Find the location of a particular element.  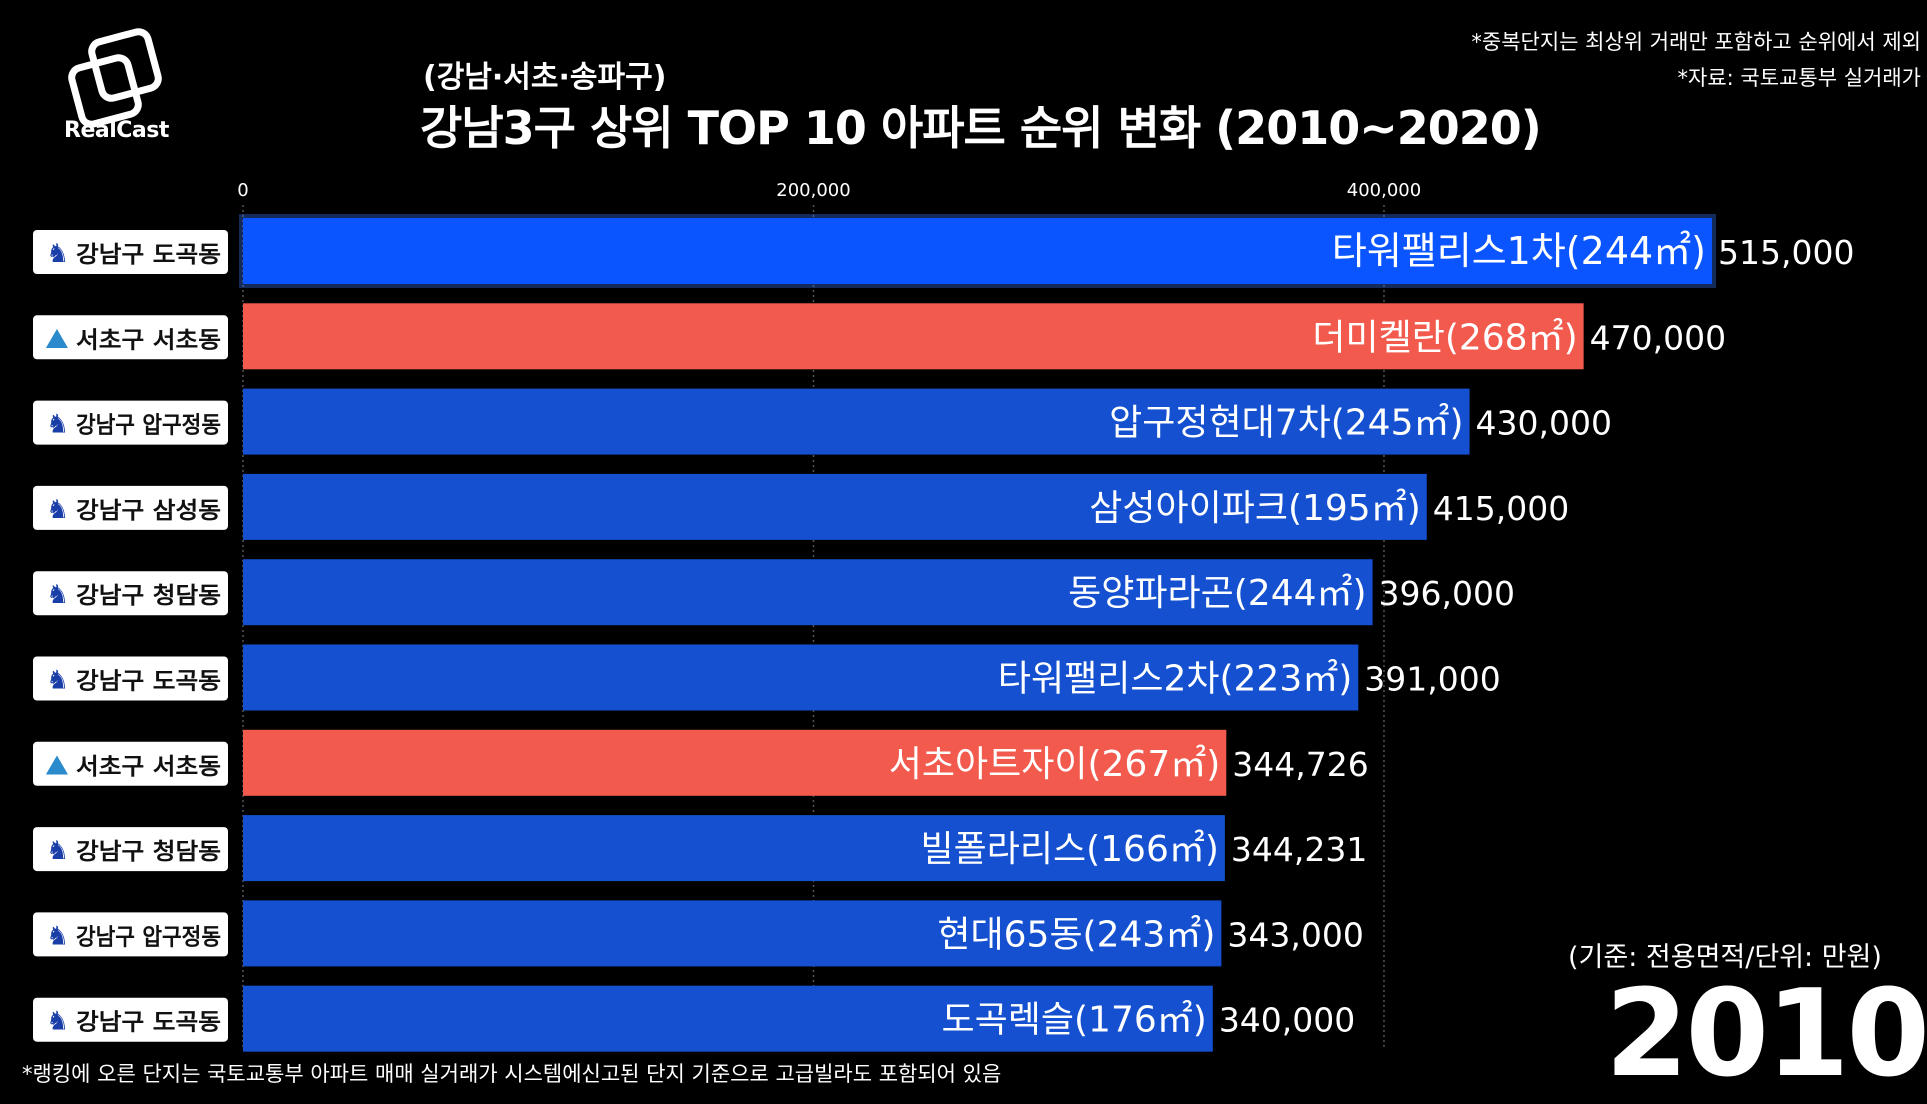

x-tick-label: 400,000 is located at coordinates (1384, 190).